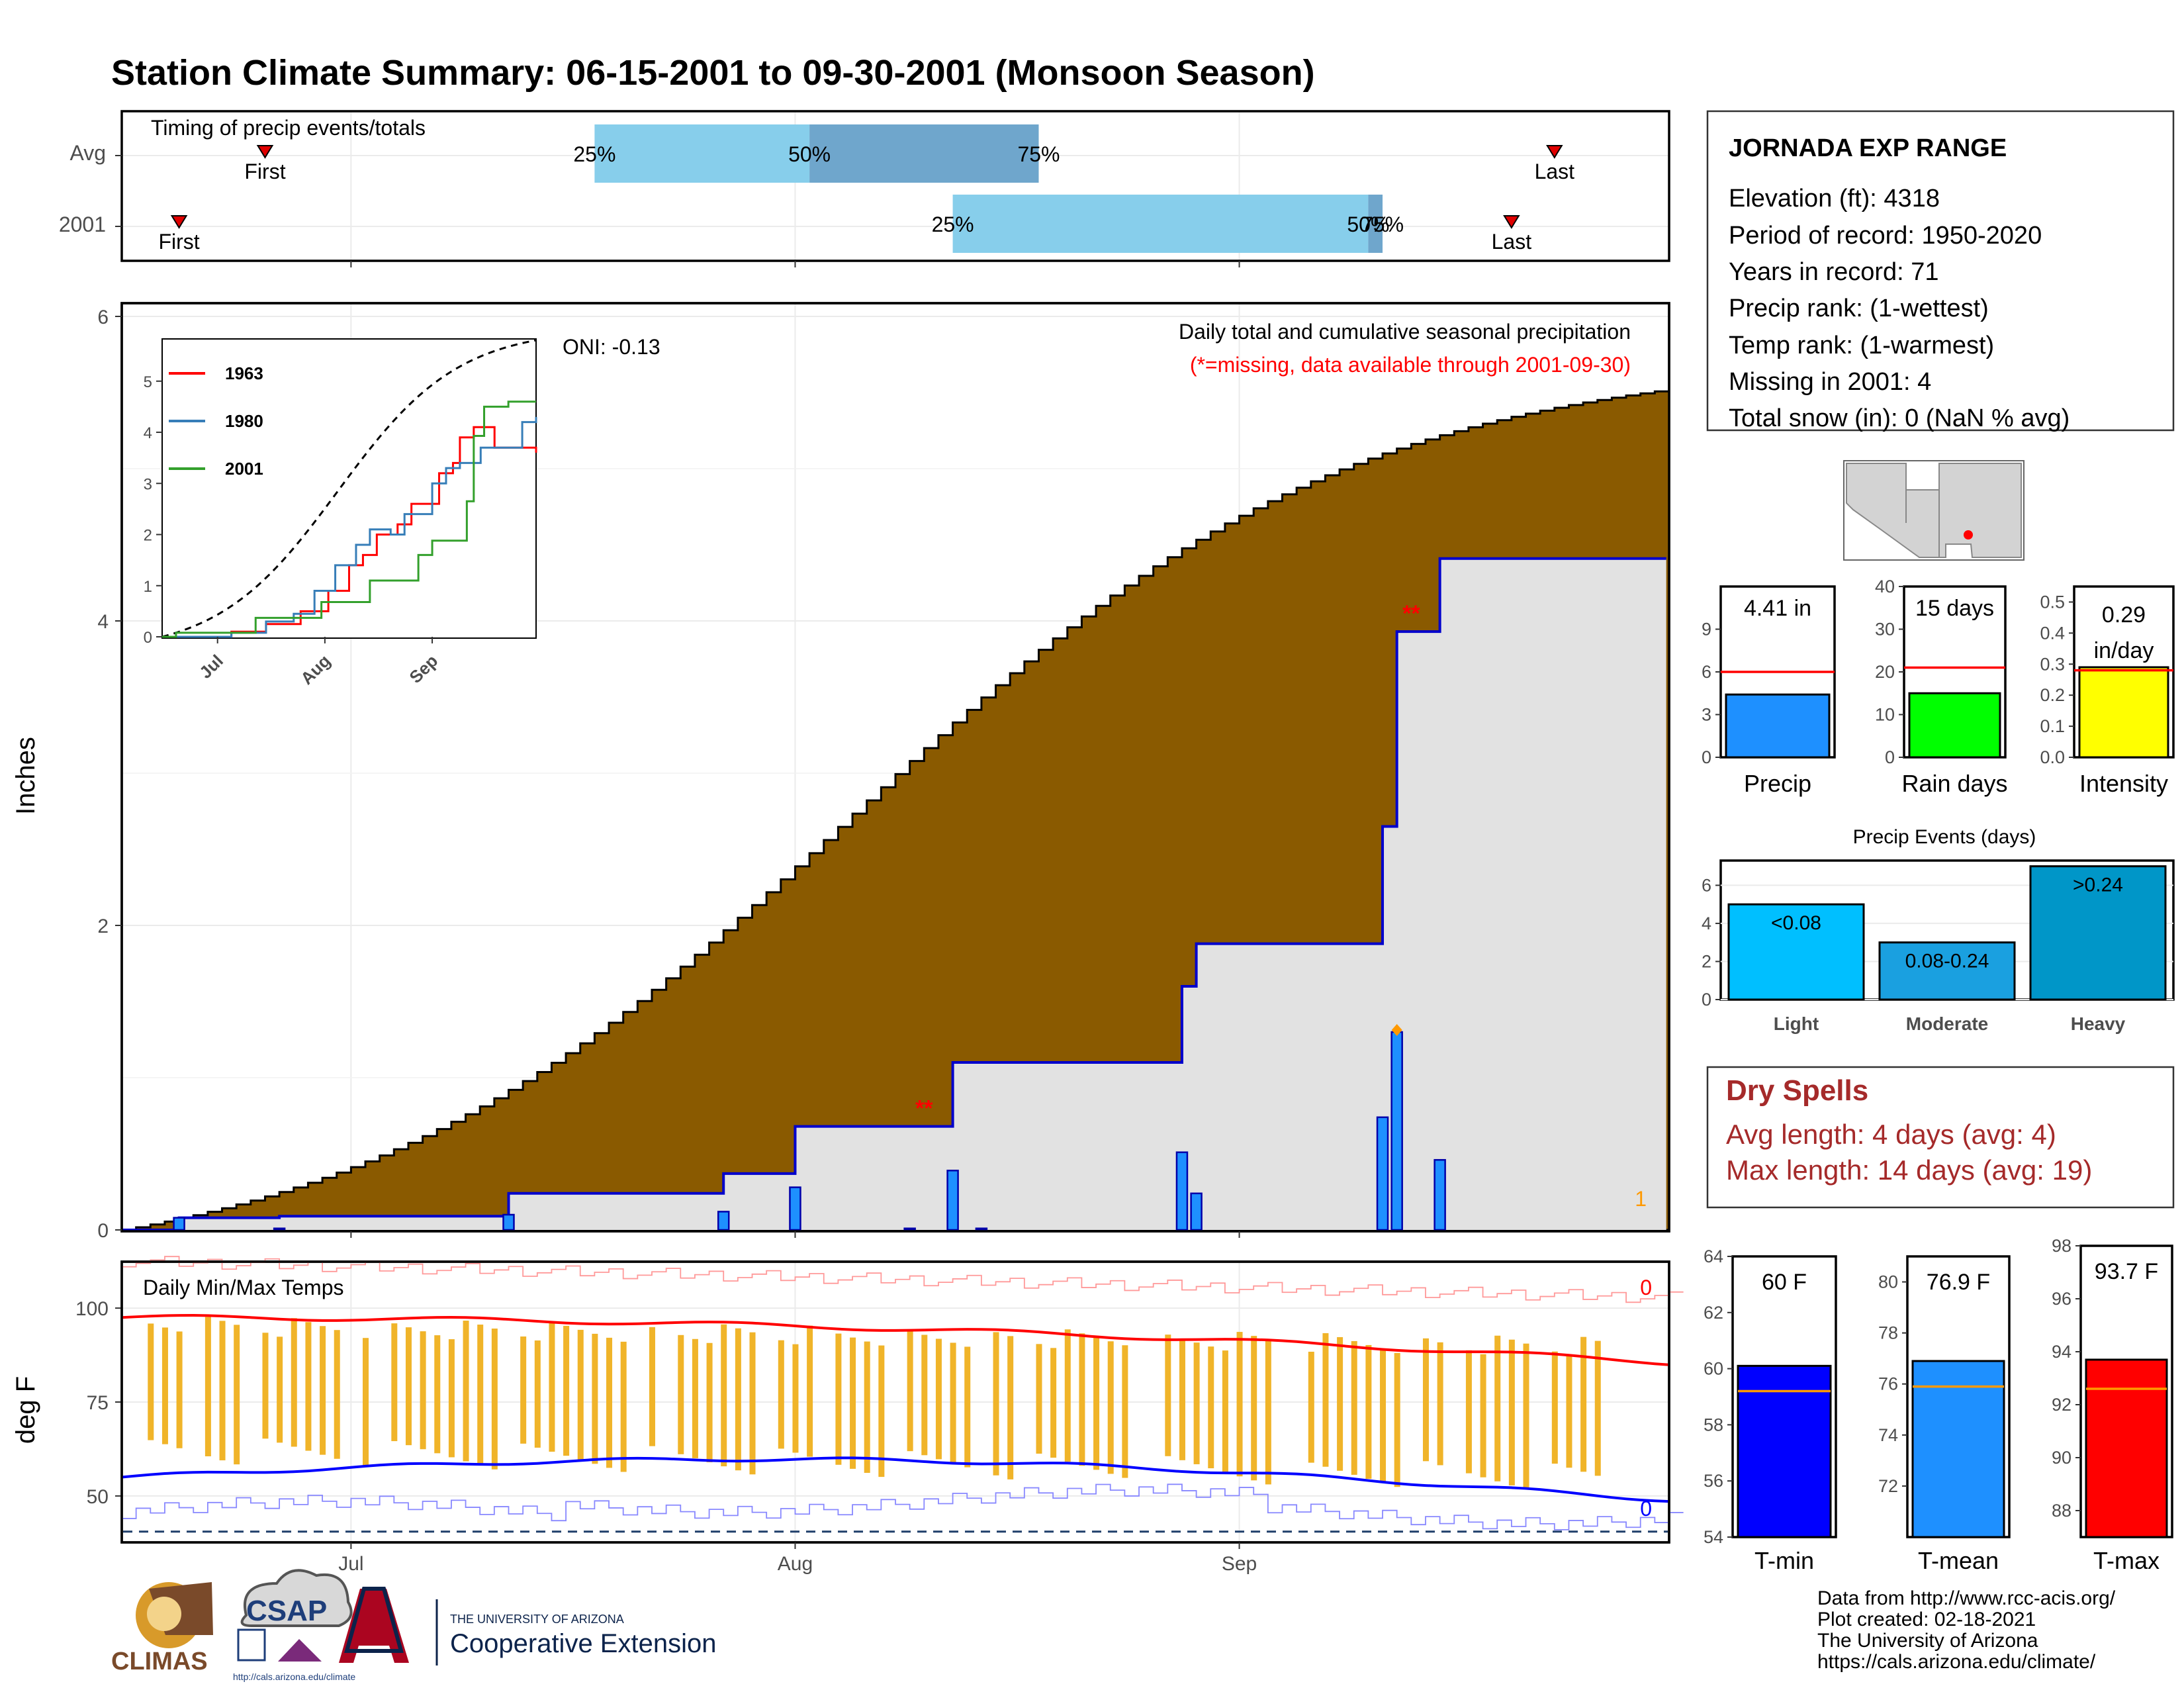 The image size is (2184, 1688). What do you see at coordinates (896, 1479) in the screenshot?
I see `normal-low-temp-line` at bounding box center [896, 1479].